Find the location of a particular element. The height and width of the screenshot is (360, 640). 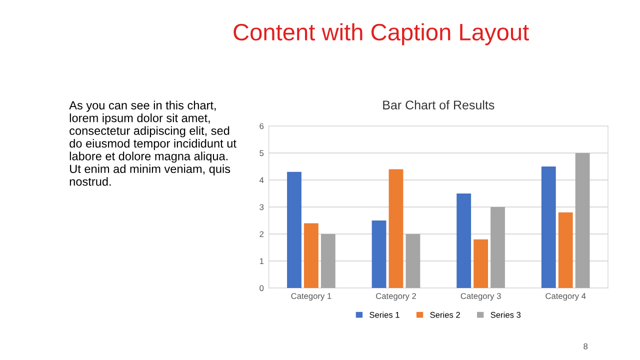

legend-label: Series 1 is located at coordinates (385, 315).